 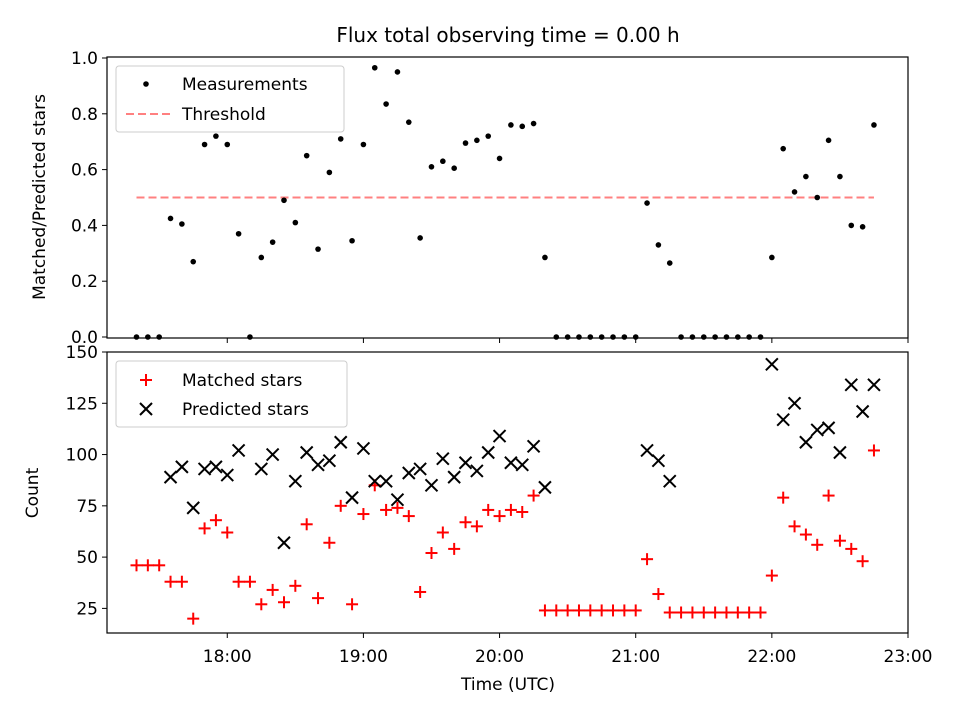 What do you see at coordinates (87, 507) in the screenshot?
I see `bottom-y-tick-label: 75` at bounding box center [87, 507].